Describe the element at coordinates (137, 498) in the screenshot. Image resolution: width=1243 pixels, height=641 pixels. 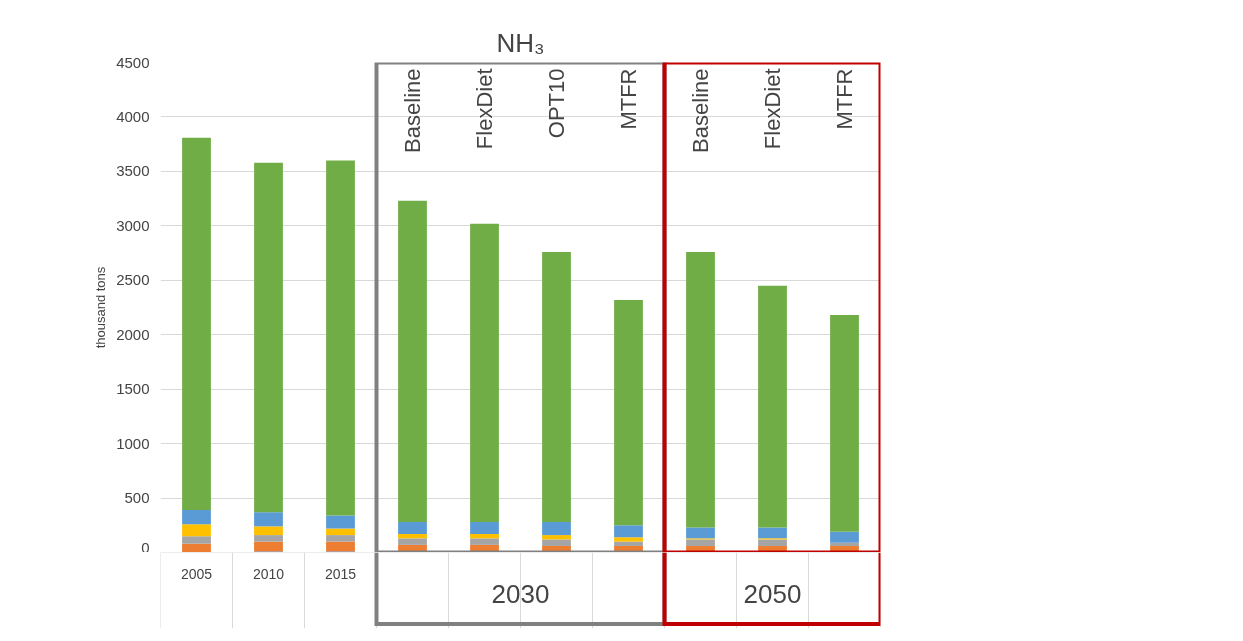
I see `y-tick-label: 500` at that location.